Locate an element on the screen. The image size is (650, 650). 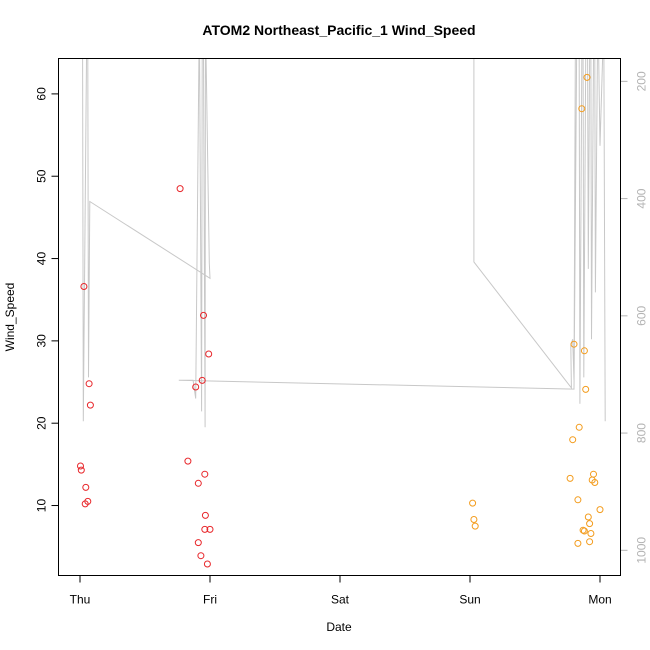
y2-tick-label: 600 is located at coordinates (642, 315).